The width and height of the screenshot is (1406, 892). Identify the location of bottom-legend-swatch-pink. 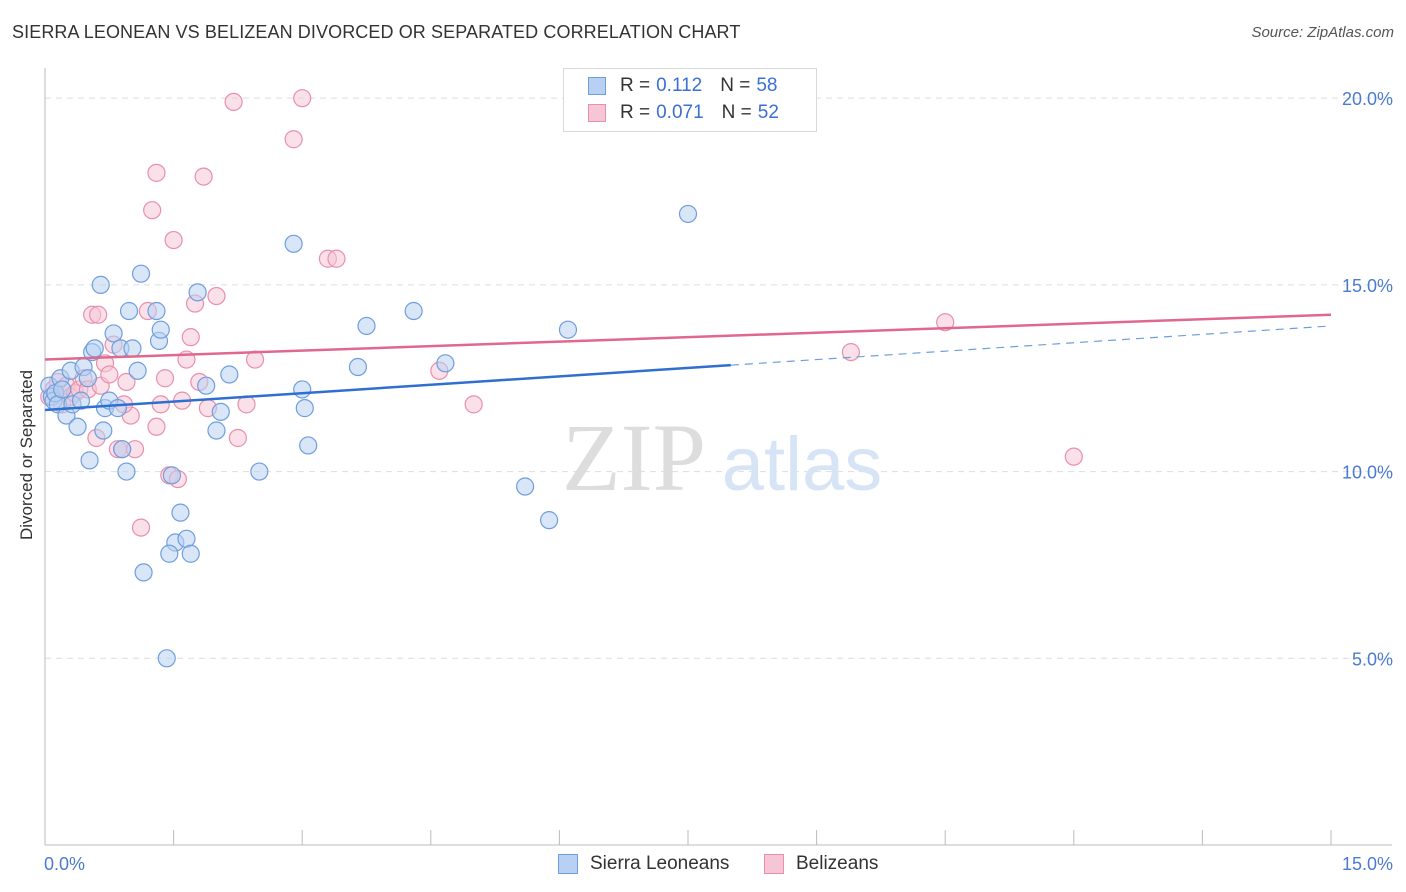
(774, 864).